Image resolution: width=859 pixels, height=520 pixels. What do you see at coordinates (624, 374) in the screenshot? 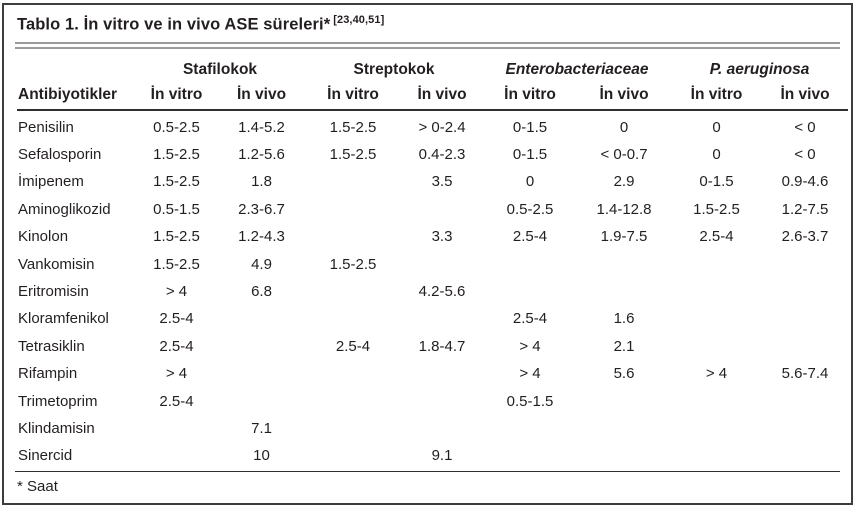
I see `value-cell: 5.6` at bounding box center [624, 374].